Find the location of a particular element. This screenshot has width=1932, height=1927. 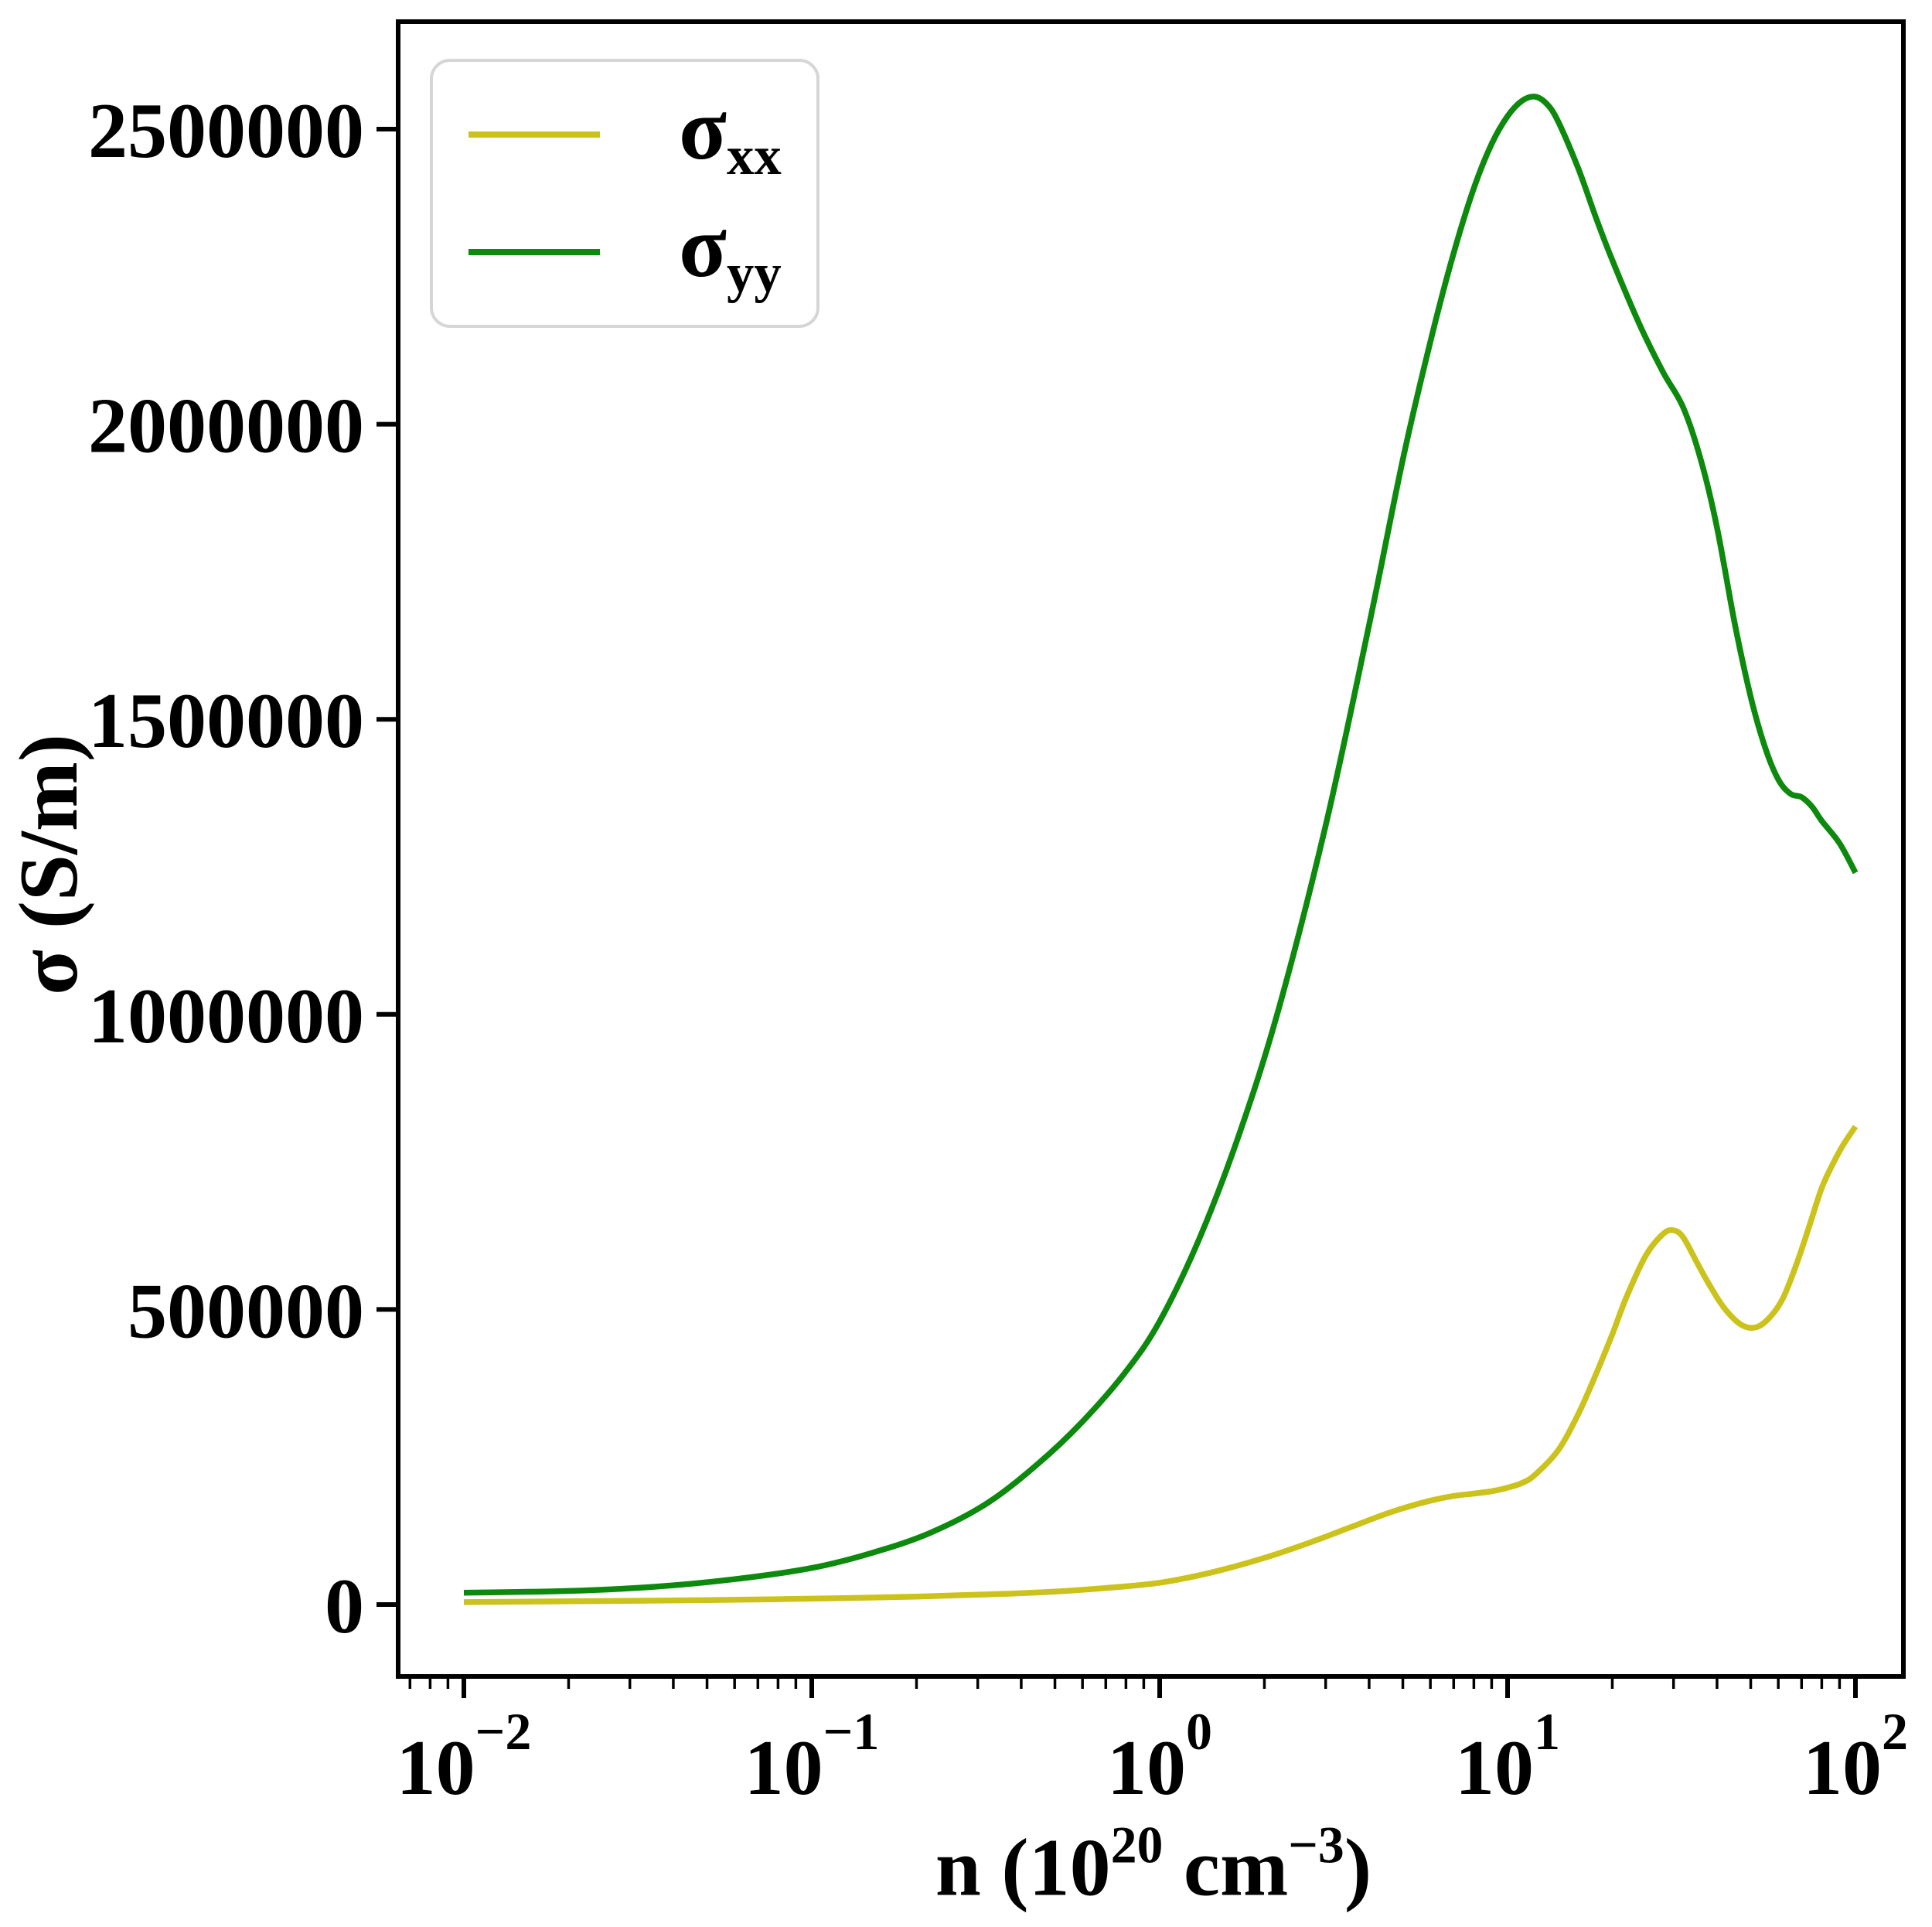

y-axis-label-text: σ (S/m) is located at coordinates (49, 864).